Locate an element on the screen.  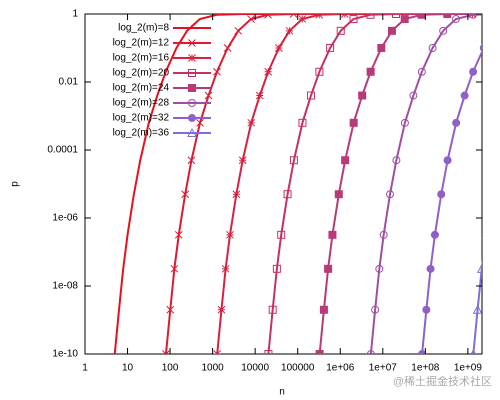
x-tick-label: 10 is located at coordinates (128, 368).